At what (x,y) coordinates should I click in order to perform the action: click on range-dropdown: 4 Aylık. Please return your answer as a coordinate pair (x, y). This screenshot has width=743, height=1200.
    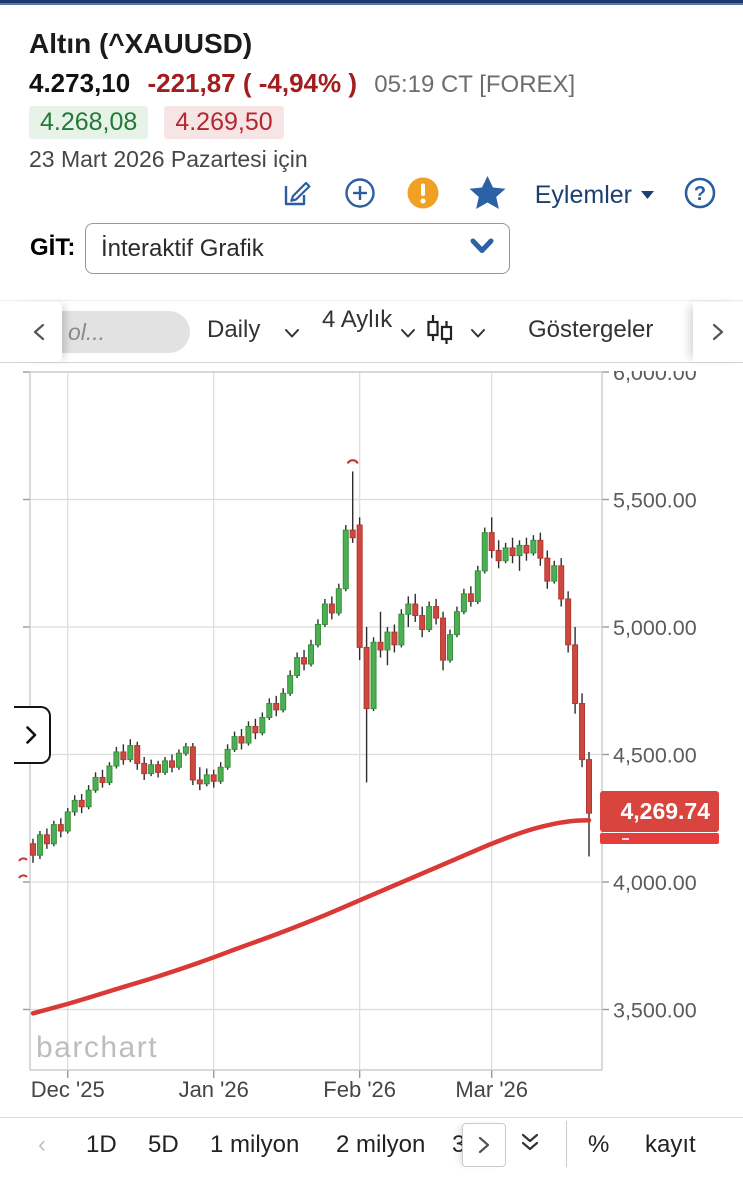
    Looking at the image, I should click on (357, 319).